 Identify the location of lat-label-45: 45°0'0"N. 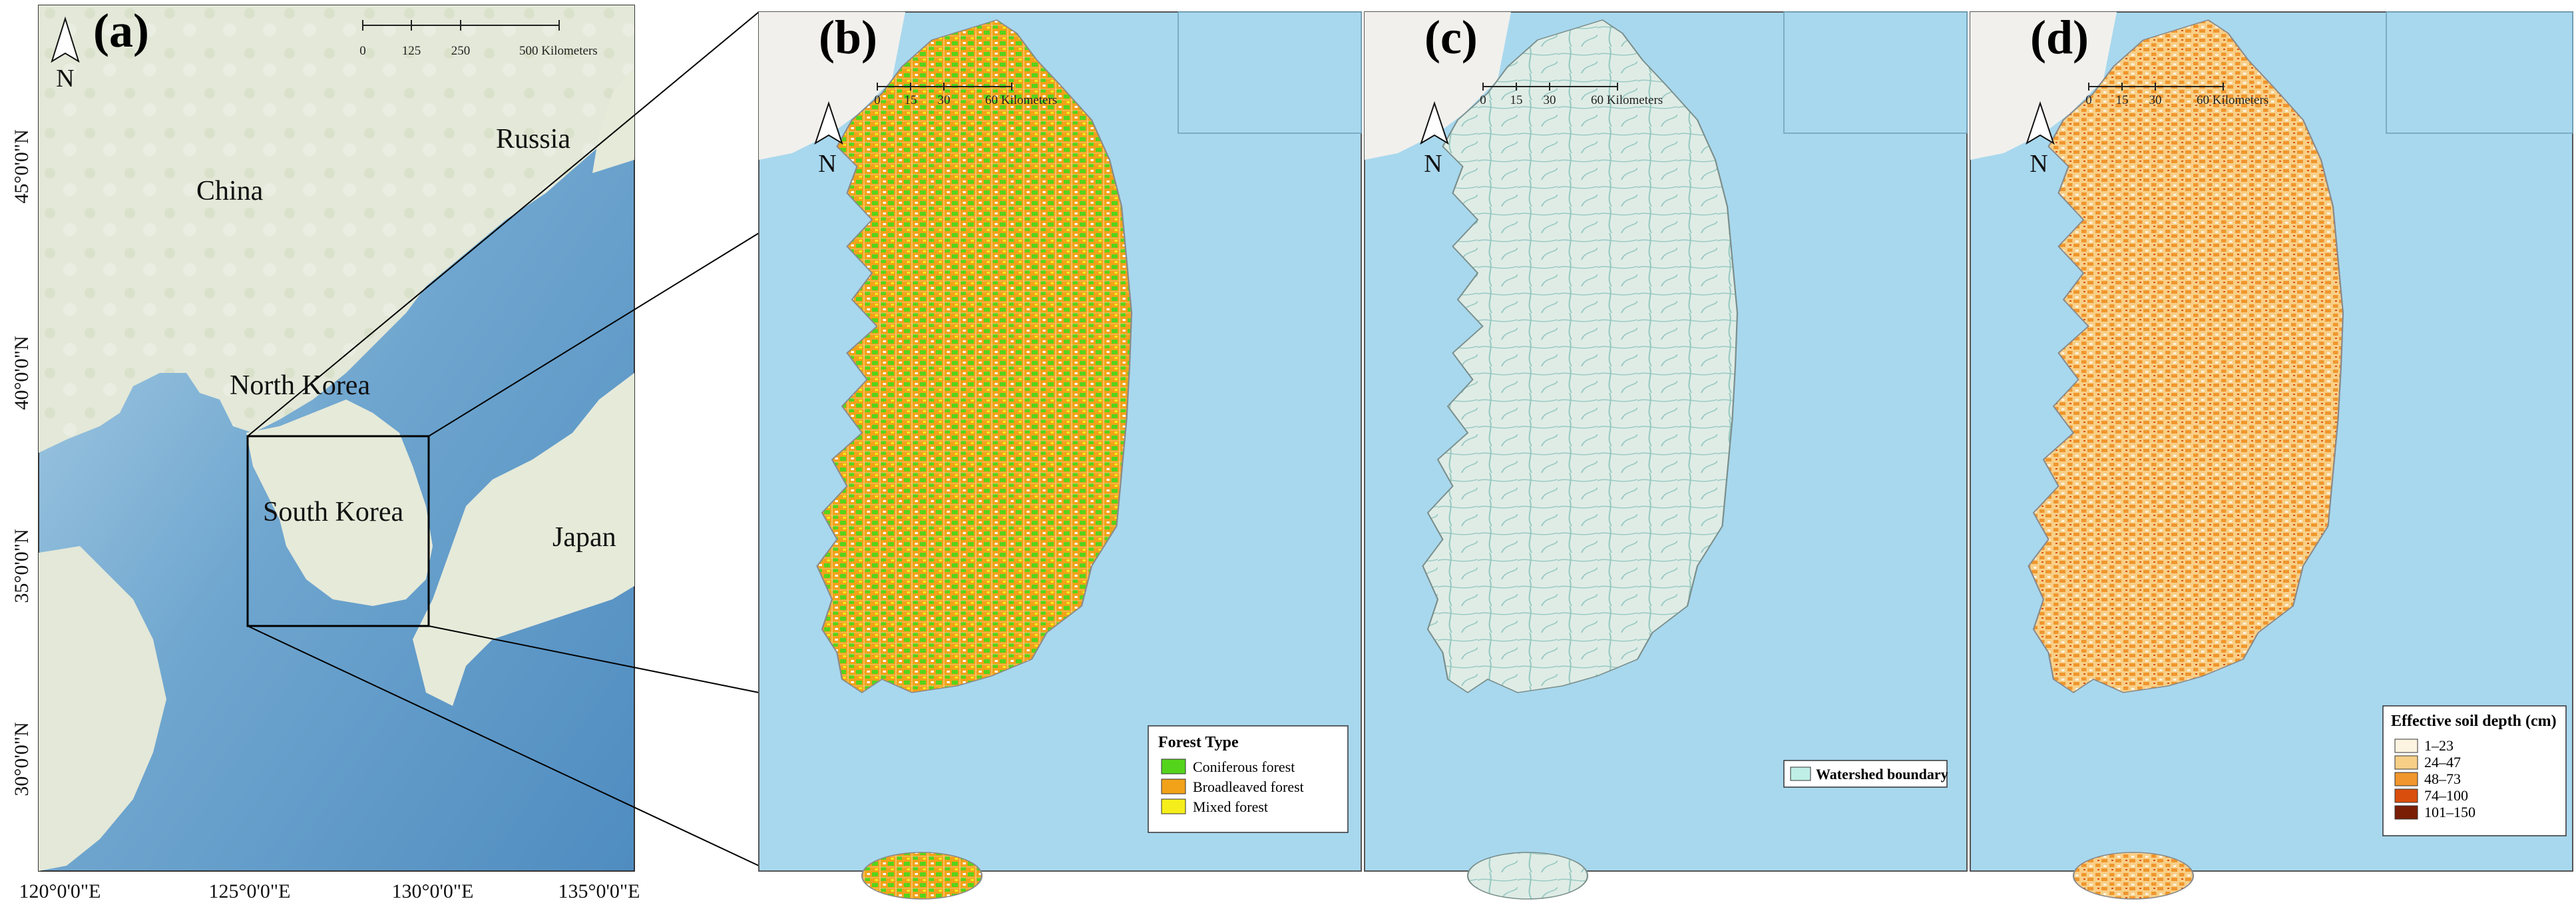
(22, 166).